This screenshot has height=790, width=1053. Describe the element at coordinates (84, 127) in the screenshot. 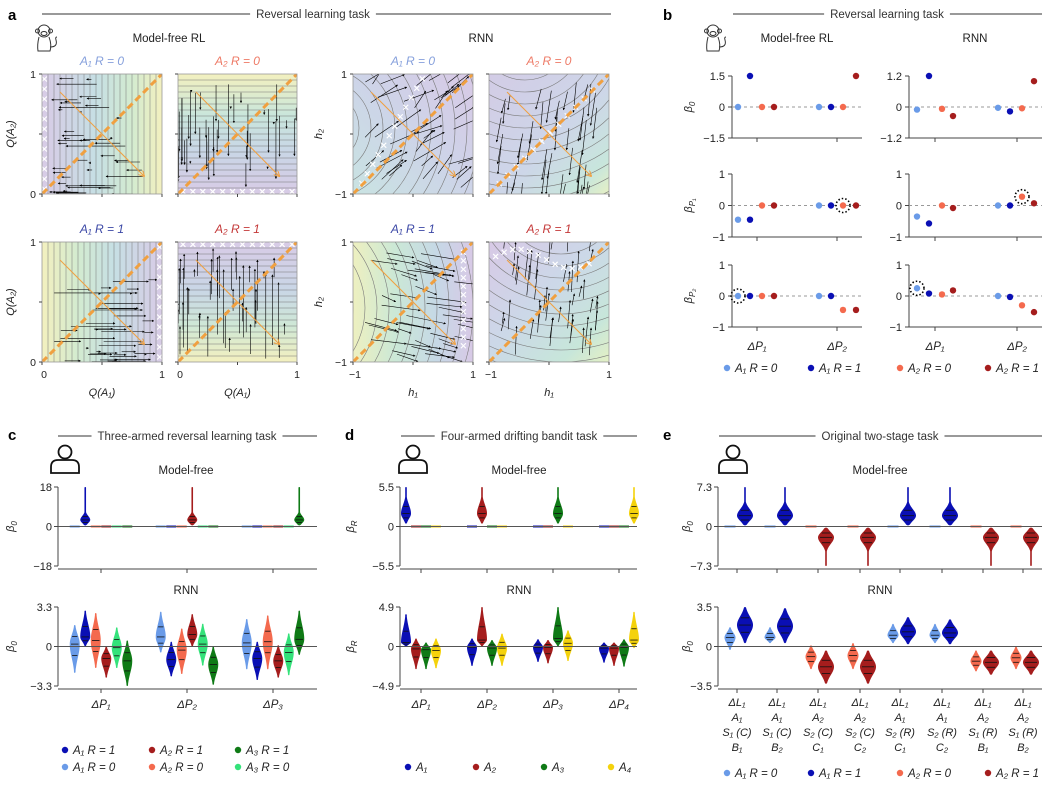

I see `vector-field-subplot: A₁ R = 0 1 0 Q(A₂)` at that location.